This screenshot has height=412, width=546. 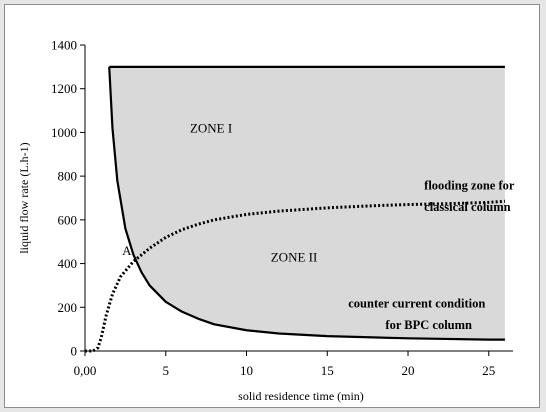 What do you see at coordinates (488, 370) in the screenshot?
I see `x-tick-label: 25` at bounding box center [488, 370].